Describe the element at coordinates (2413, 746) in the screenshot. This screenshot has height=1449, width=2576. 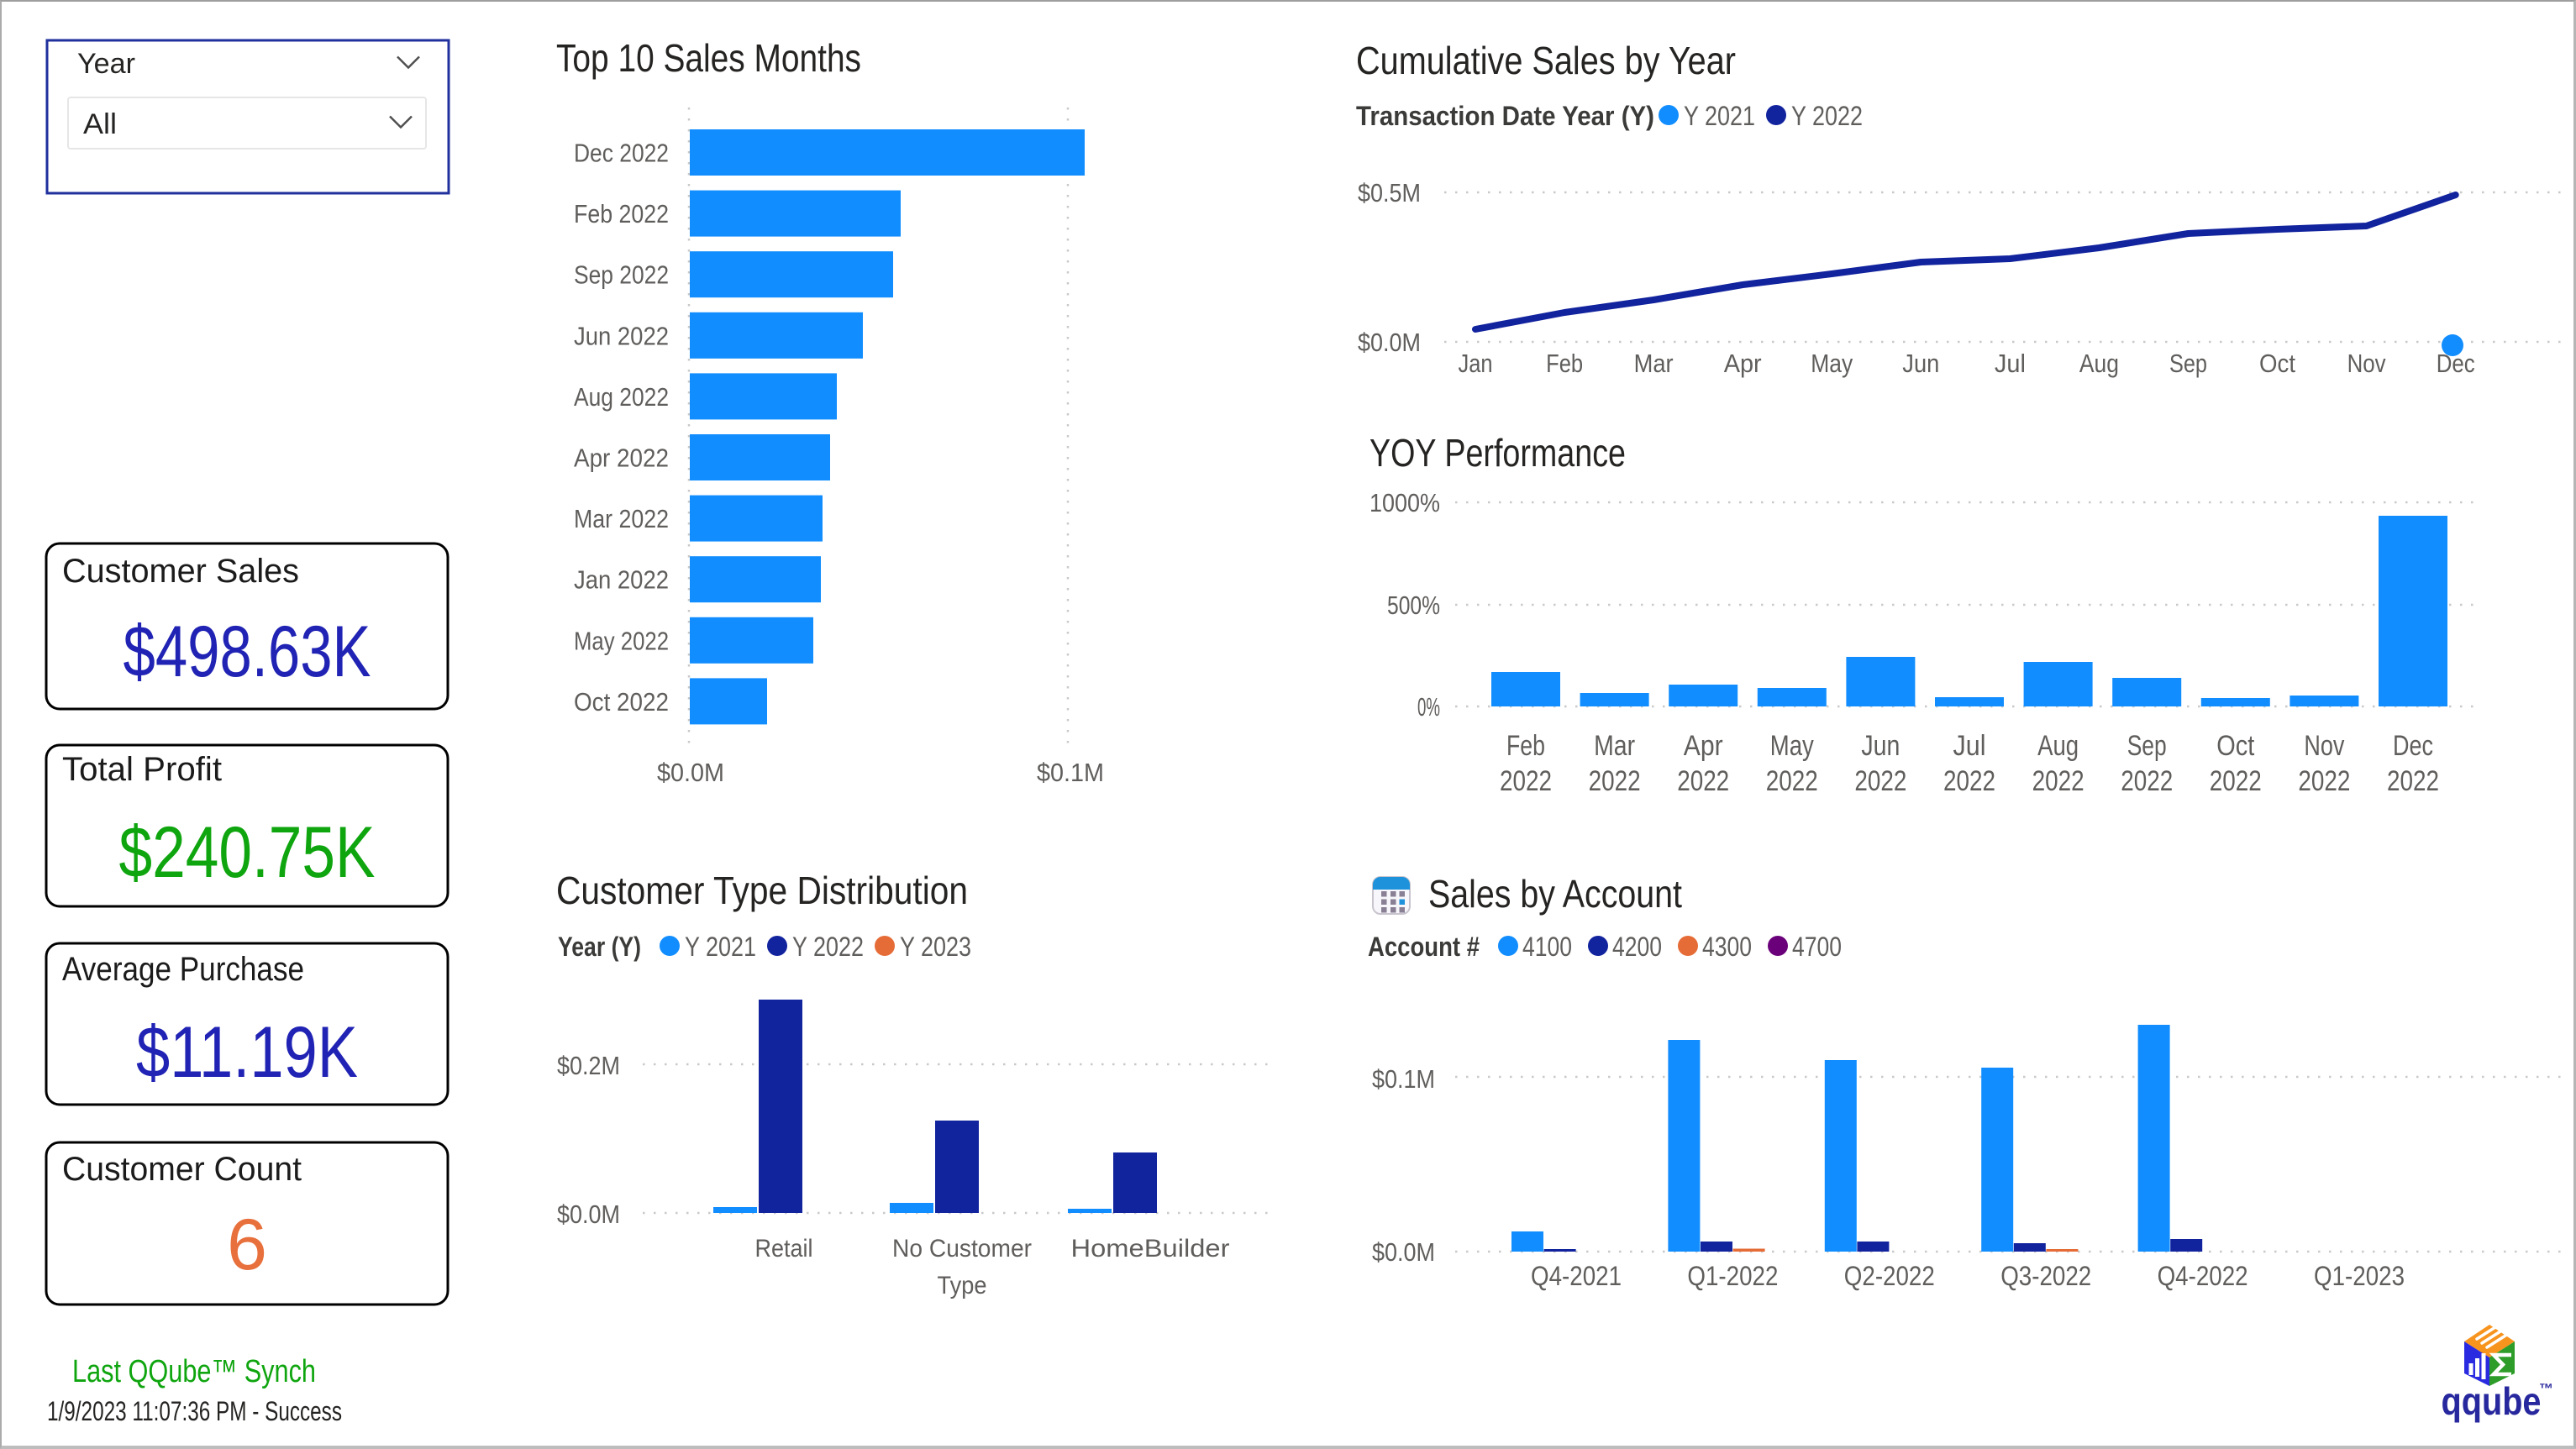
I see `svg-text: Dec` at that location.